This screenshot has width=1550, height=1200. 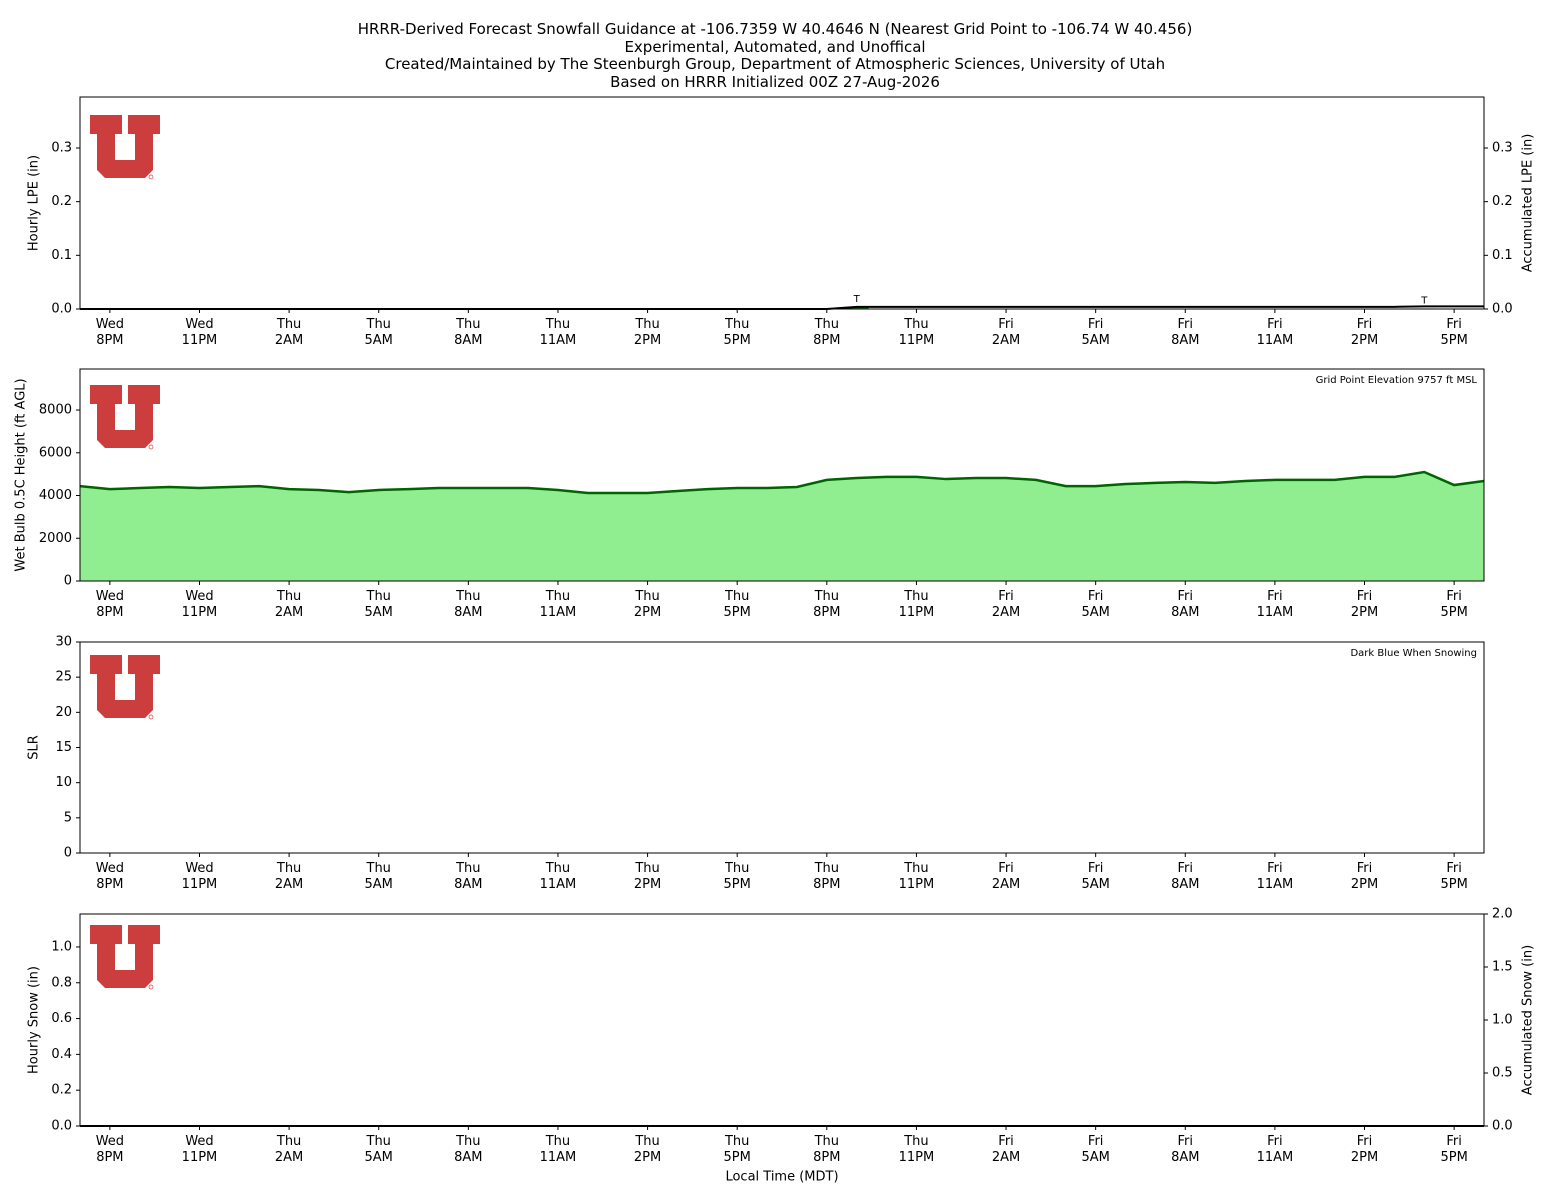 What do you see at coordinates (1502, 914) in the screenshot?
I see `y2-tick-label: 2.0` at bounding box center [1502, 914].